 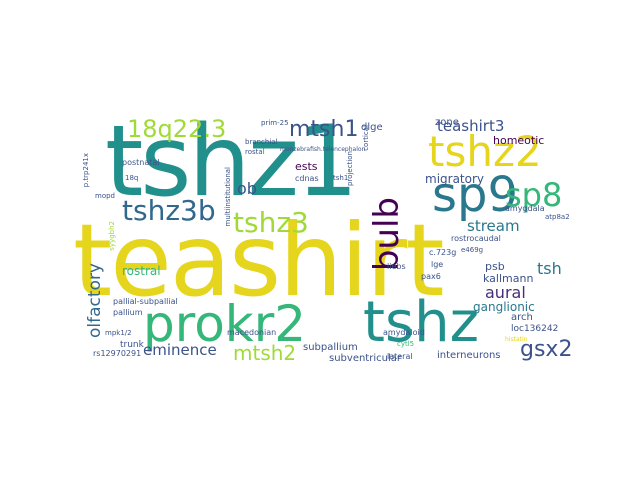 What do you see at coordinates (469, 355) in the screenshot?
I see `word-interneurons: interneurons` at bounding box center [469, 355].